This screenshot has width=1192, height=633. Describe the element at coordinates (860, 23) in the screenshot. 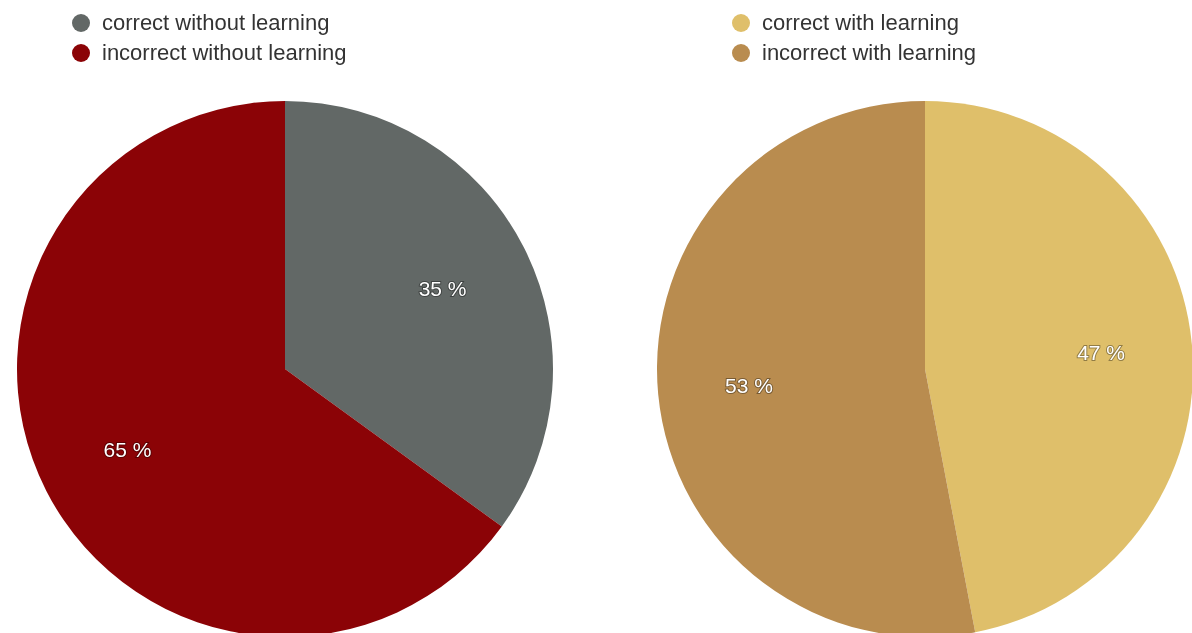

I see `legend-label: correct with learning` at that location.